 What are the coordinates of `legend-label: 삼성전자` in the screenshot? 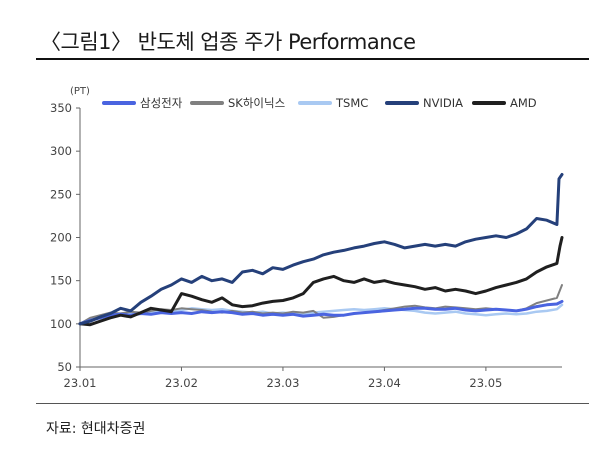 It's located at (161, 103).